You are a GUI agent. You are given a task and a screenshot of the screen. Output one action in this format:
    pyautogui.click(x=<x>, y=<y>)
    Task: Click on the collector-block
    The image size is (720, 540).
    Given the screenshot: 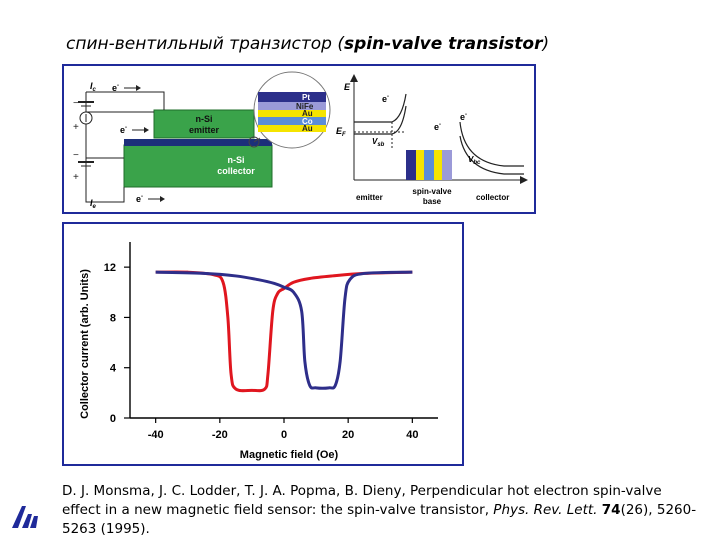 What is the action you would take?
    pyautogui.click(x=198, y=166)
    